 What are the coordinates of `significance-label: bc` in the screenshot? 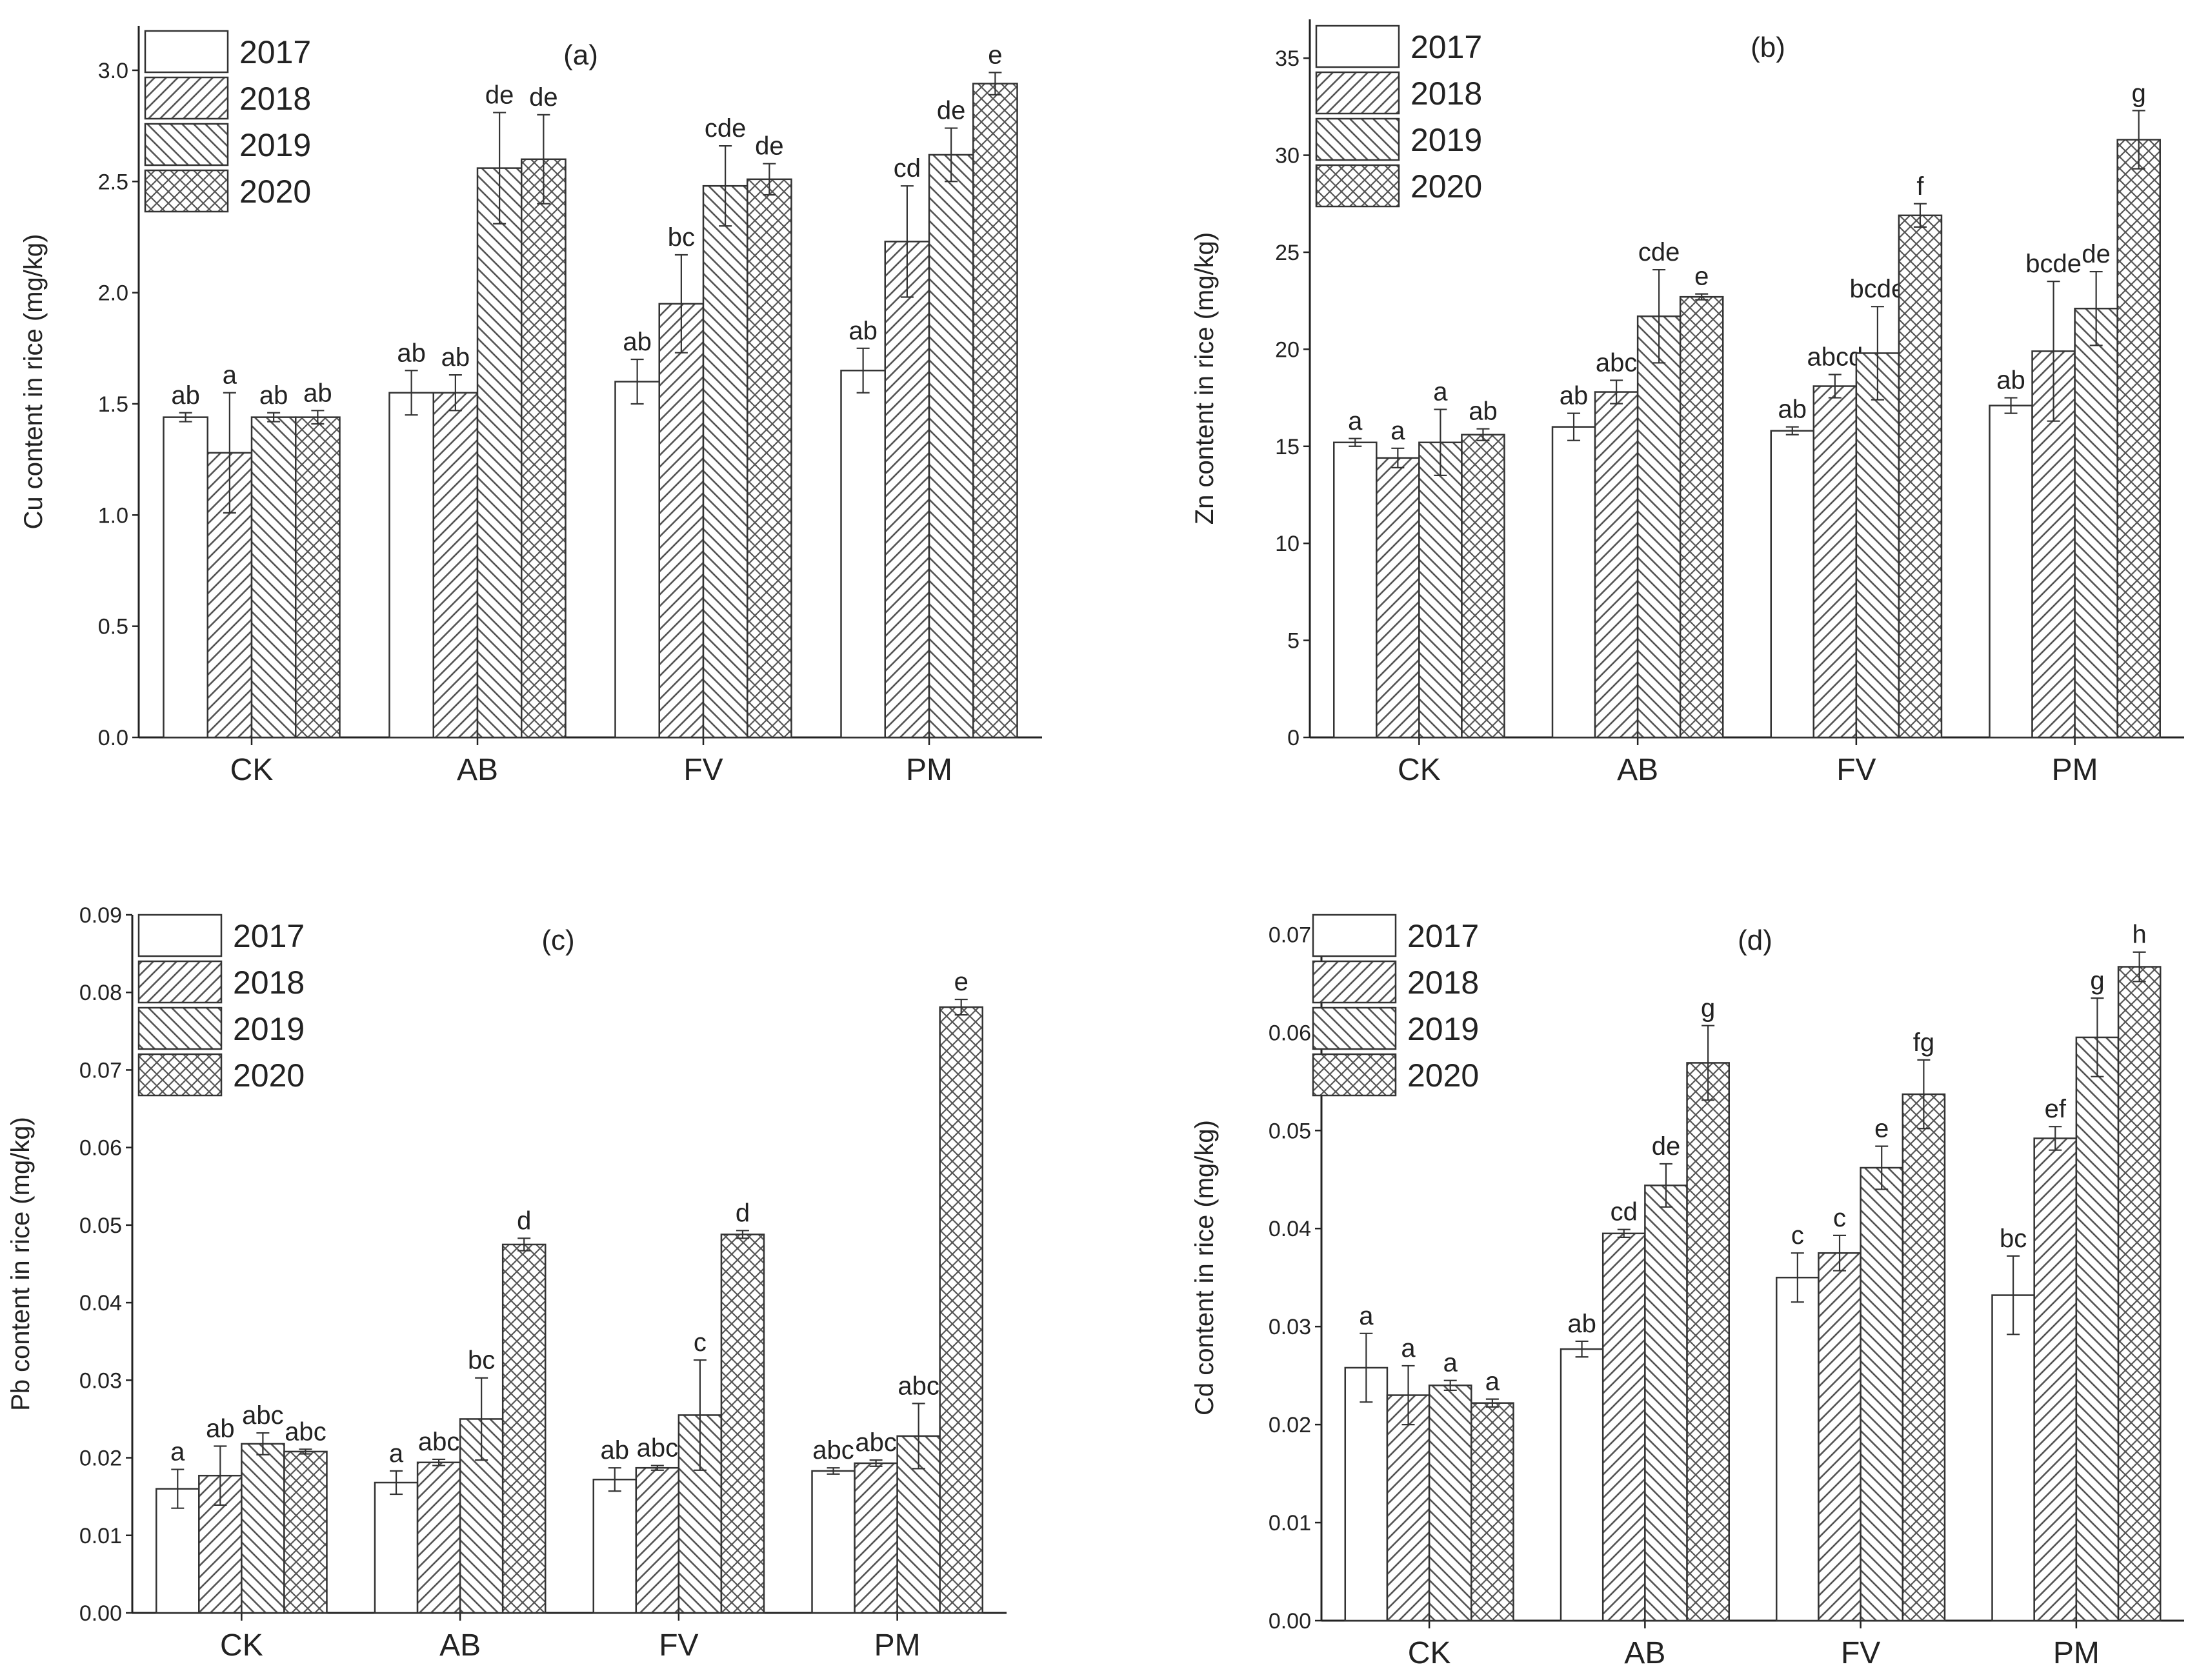 It's located at (482, 1360).